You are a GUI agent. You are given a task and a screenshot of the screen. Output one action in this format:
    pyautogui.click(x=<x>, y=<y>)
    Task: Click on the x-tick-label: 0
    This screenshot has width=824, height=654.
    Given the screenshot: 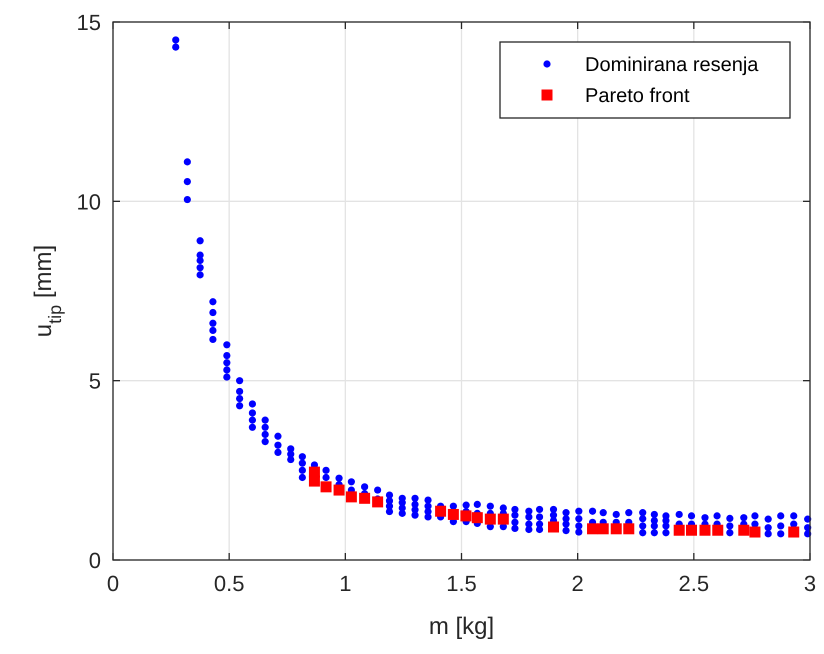 What is the action you would take?
    pyautogui.click(x=113, y=583)
    